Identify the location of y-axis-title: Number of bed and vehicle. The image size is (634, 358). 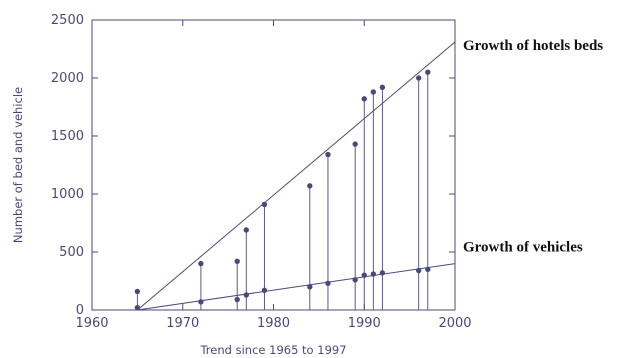
(18, 165).